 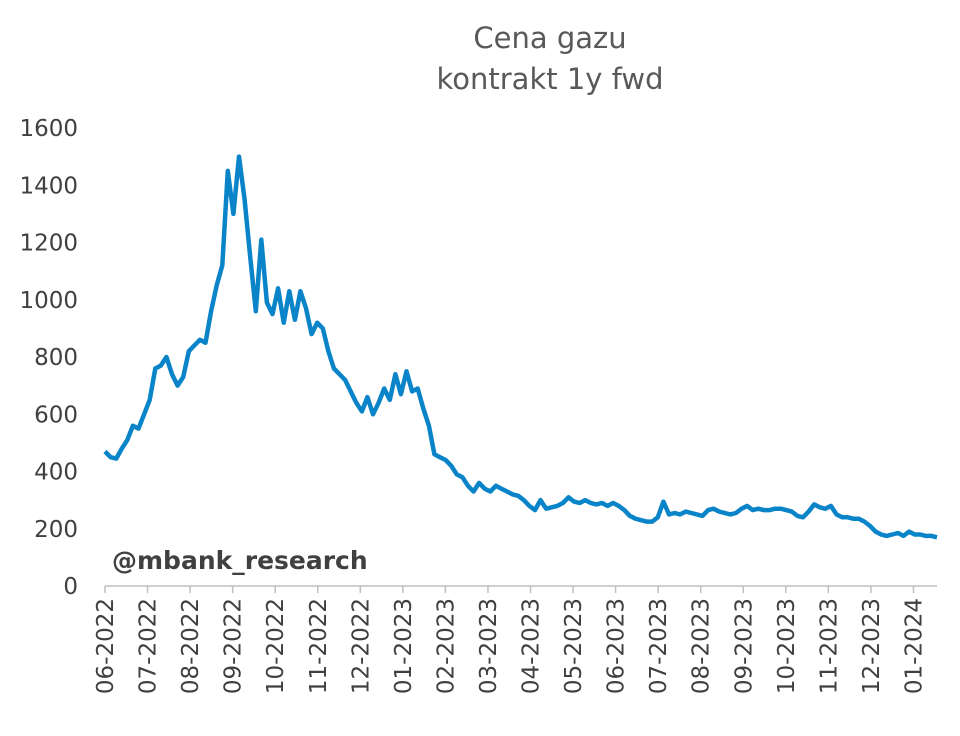 I want to click on y-tick-label: 1200, so click(x=48, y=244).